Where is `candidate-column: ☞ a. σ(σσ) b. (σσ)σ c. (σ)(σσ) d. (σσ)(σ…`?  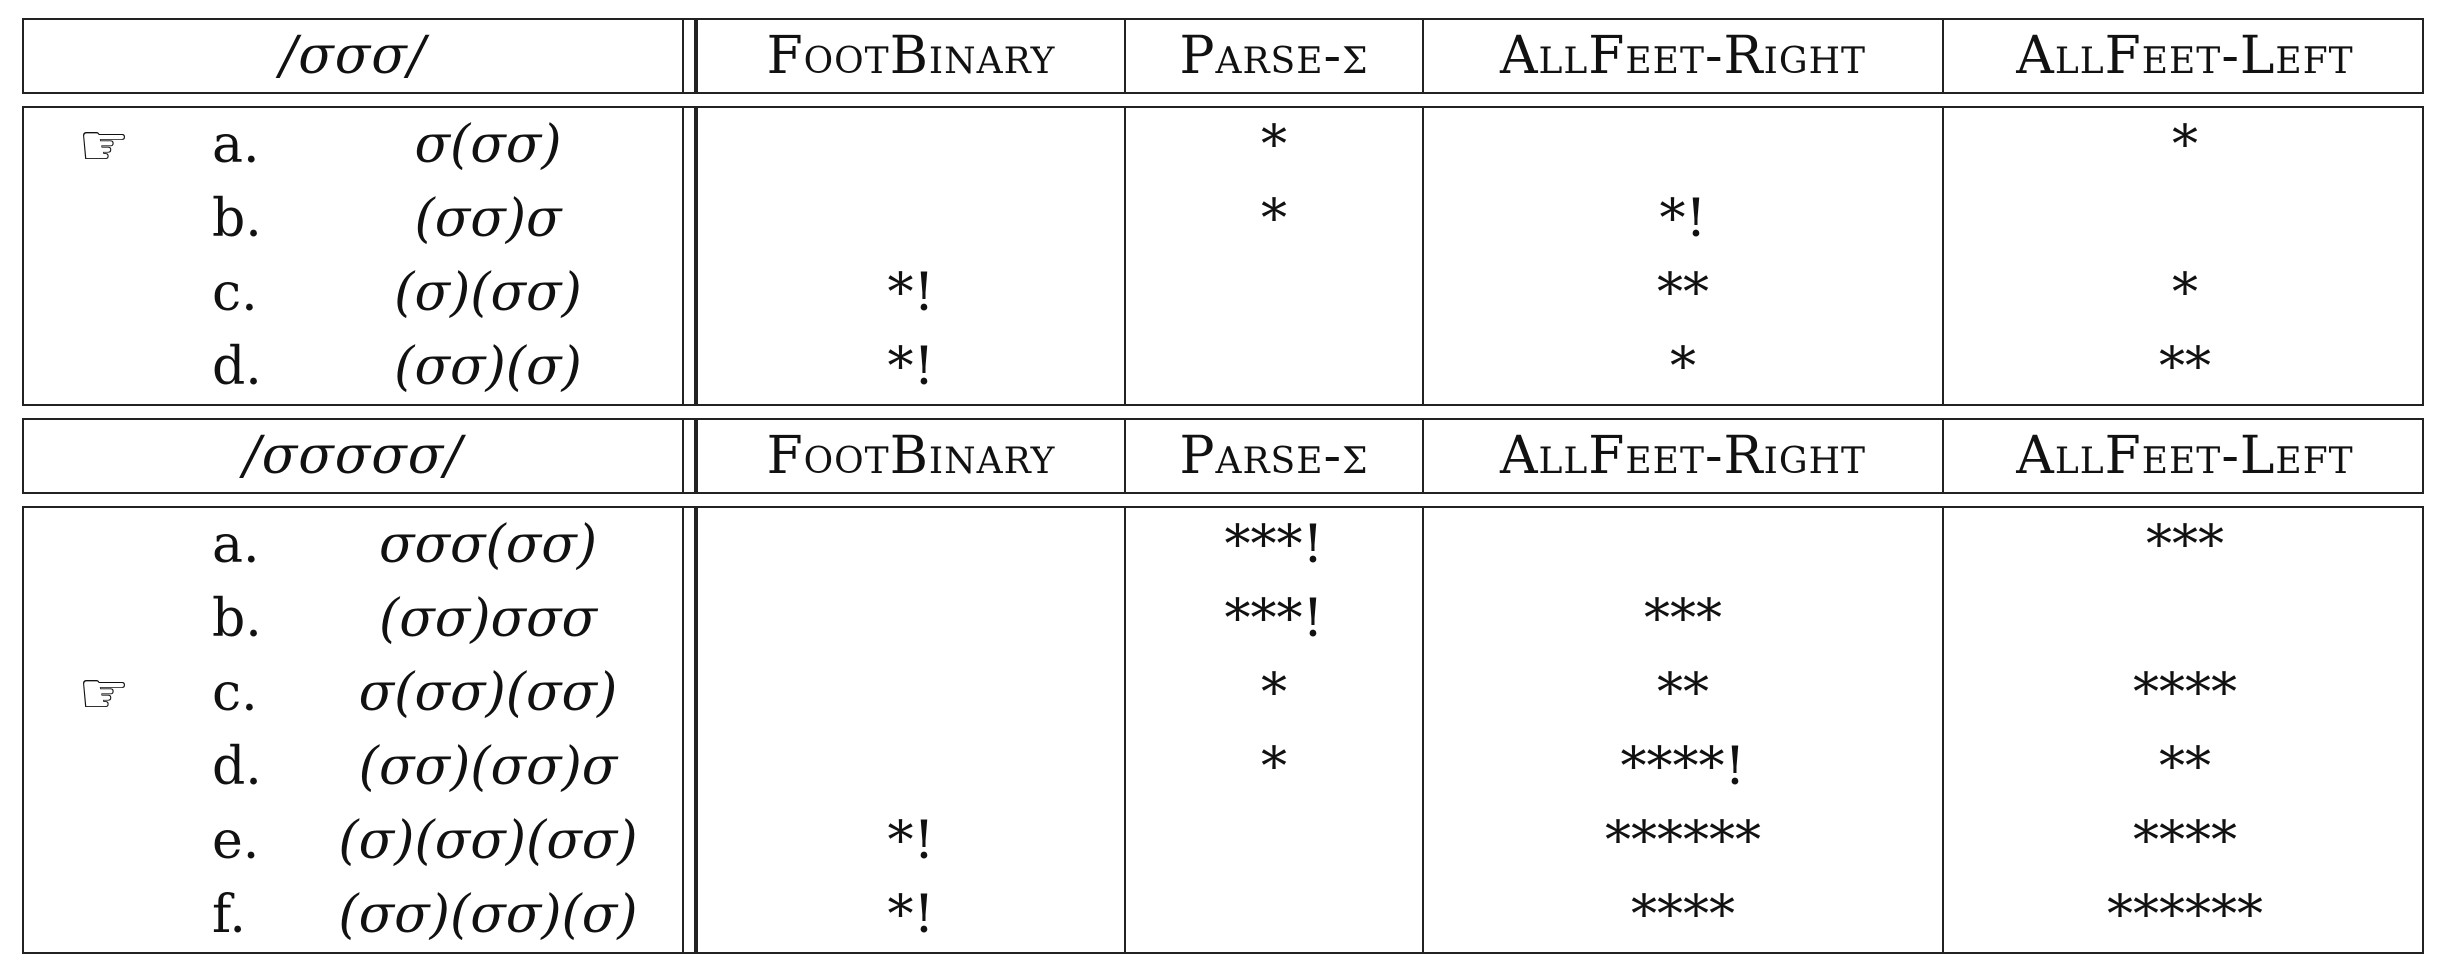
candidate-column: ☞ a. σ(σσ) b. (σσ)σ c. (σ)(σσ) d. (σσ)(σ… is located at coordinates (353, 256).